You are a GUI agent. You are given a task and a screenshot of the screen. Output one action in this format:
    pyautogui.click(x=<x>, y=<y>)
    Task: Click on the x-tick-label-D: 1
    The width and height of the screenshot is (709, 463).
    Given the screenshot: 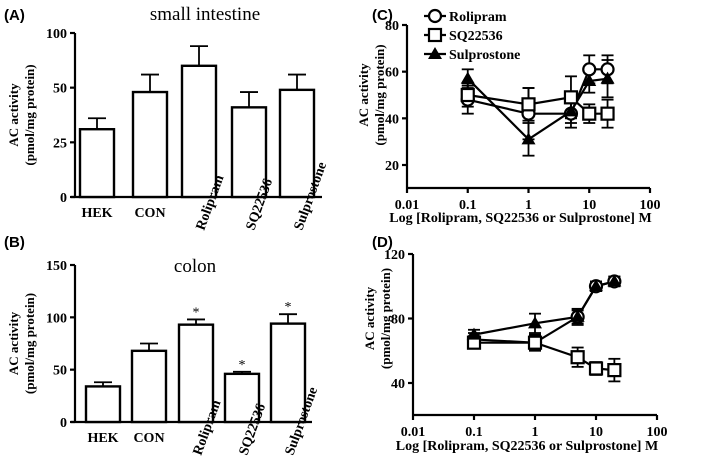 What is the action you would take?
    pyautogui.click(x=535, y=432)
    